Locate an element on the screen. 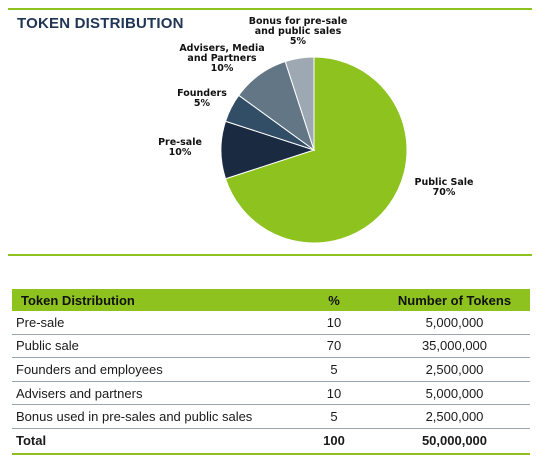 Image resolution: width=556 pixels, height=467 pixels. total-tokens: 50,000,000 is located at coordinates (454, 441).